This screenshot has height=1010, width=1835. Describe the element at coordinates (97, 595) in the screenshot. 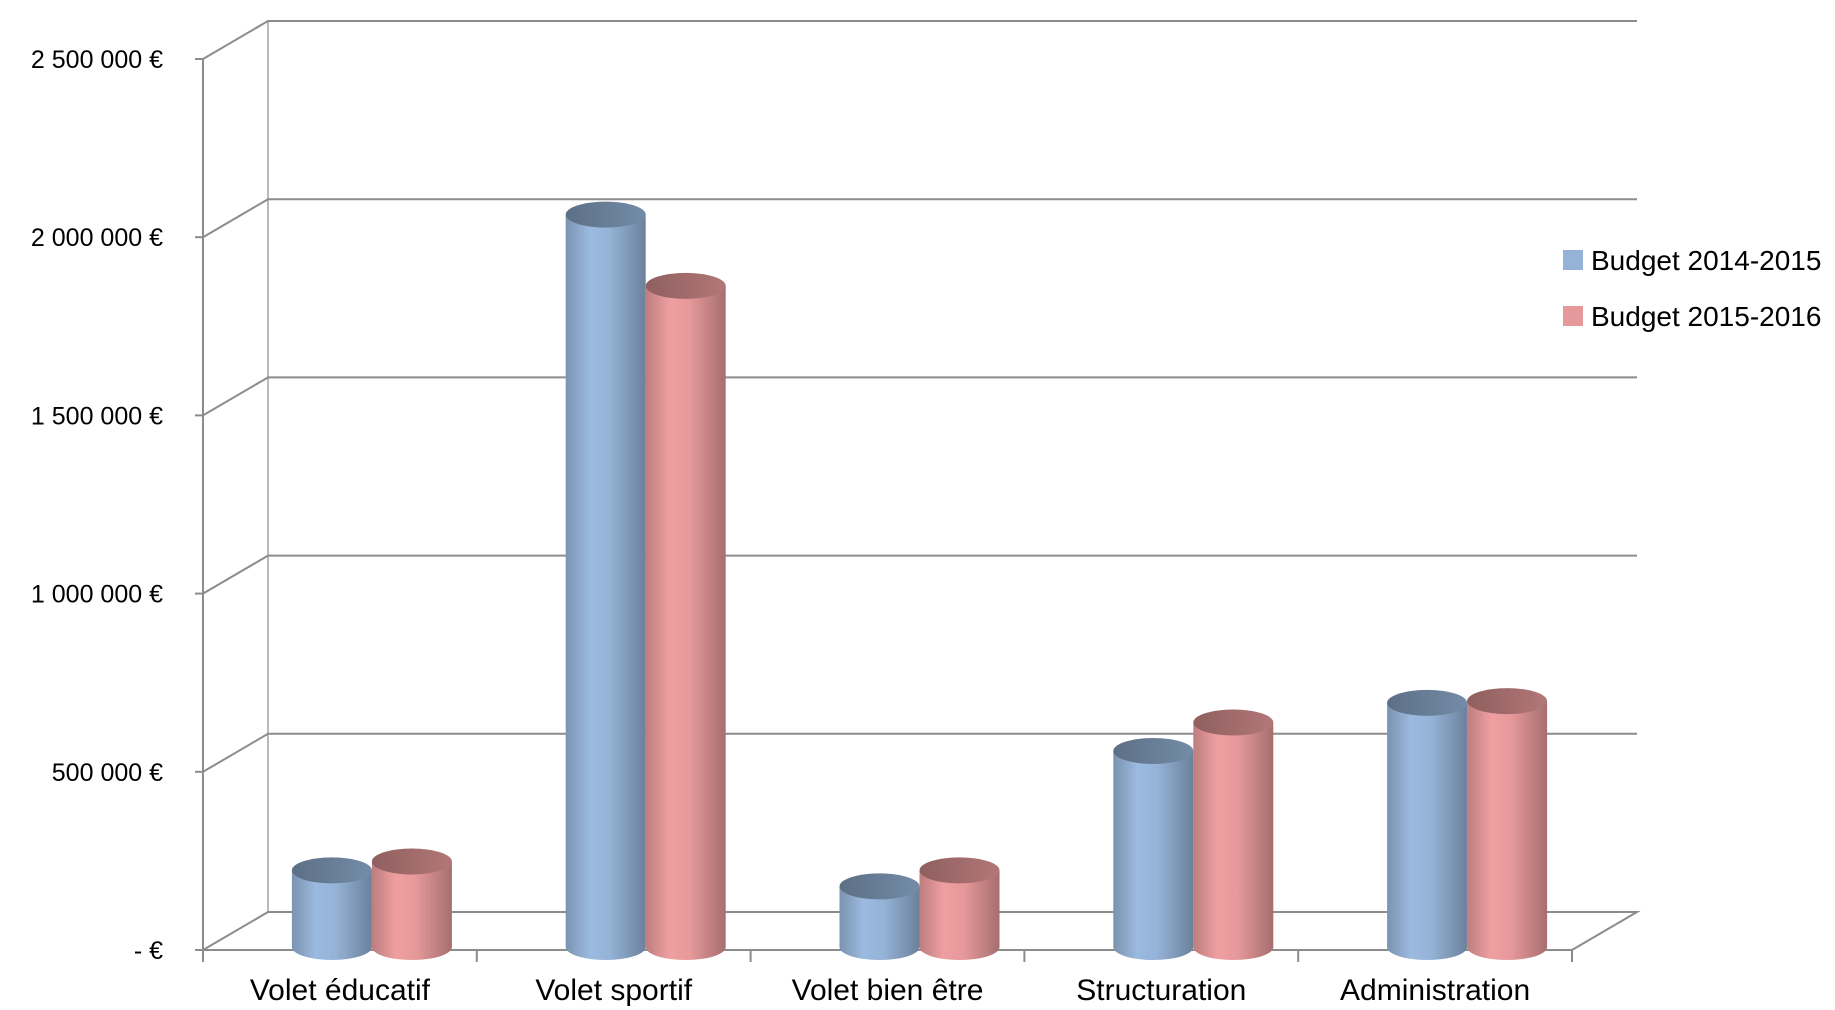

I see `y-tick-label: 1 000 000 €` at that location.